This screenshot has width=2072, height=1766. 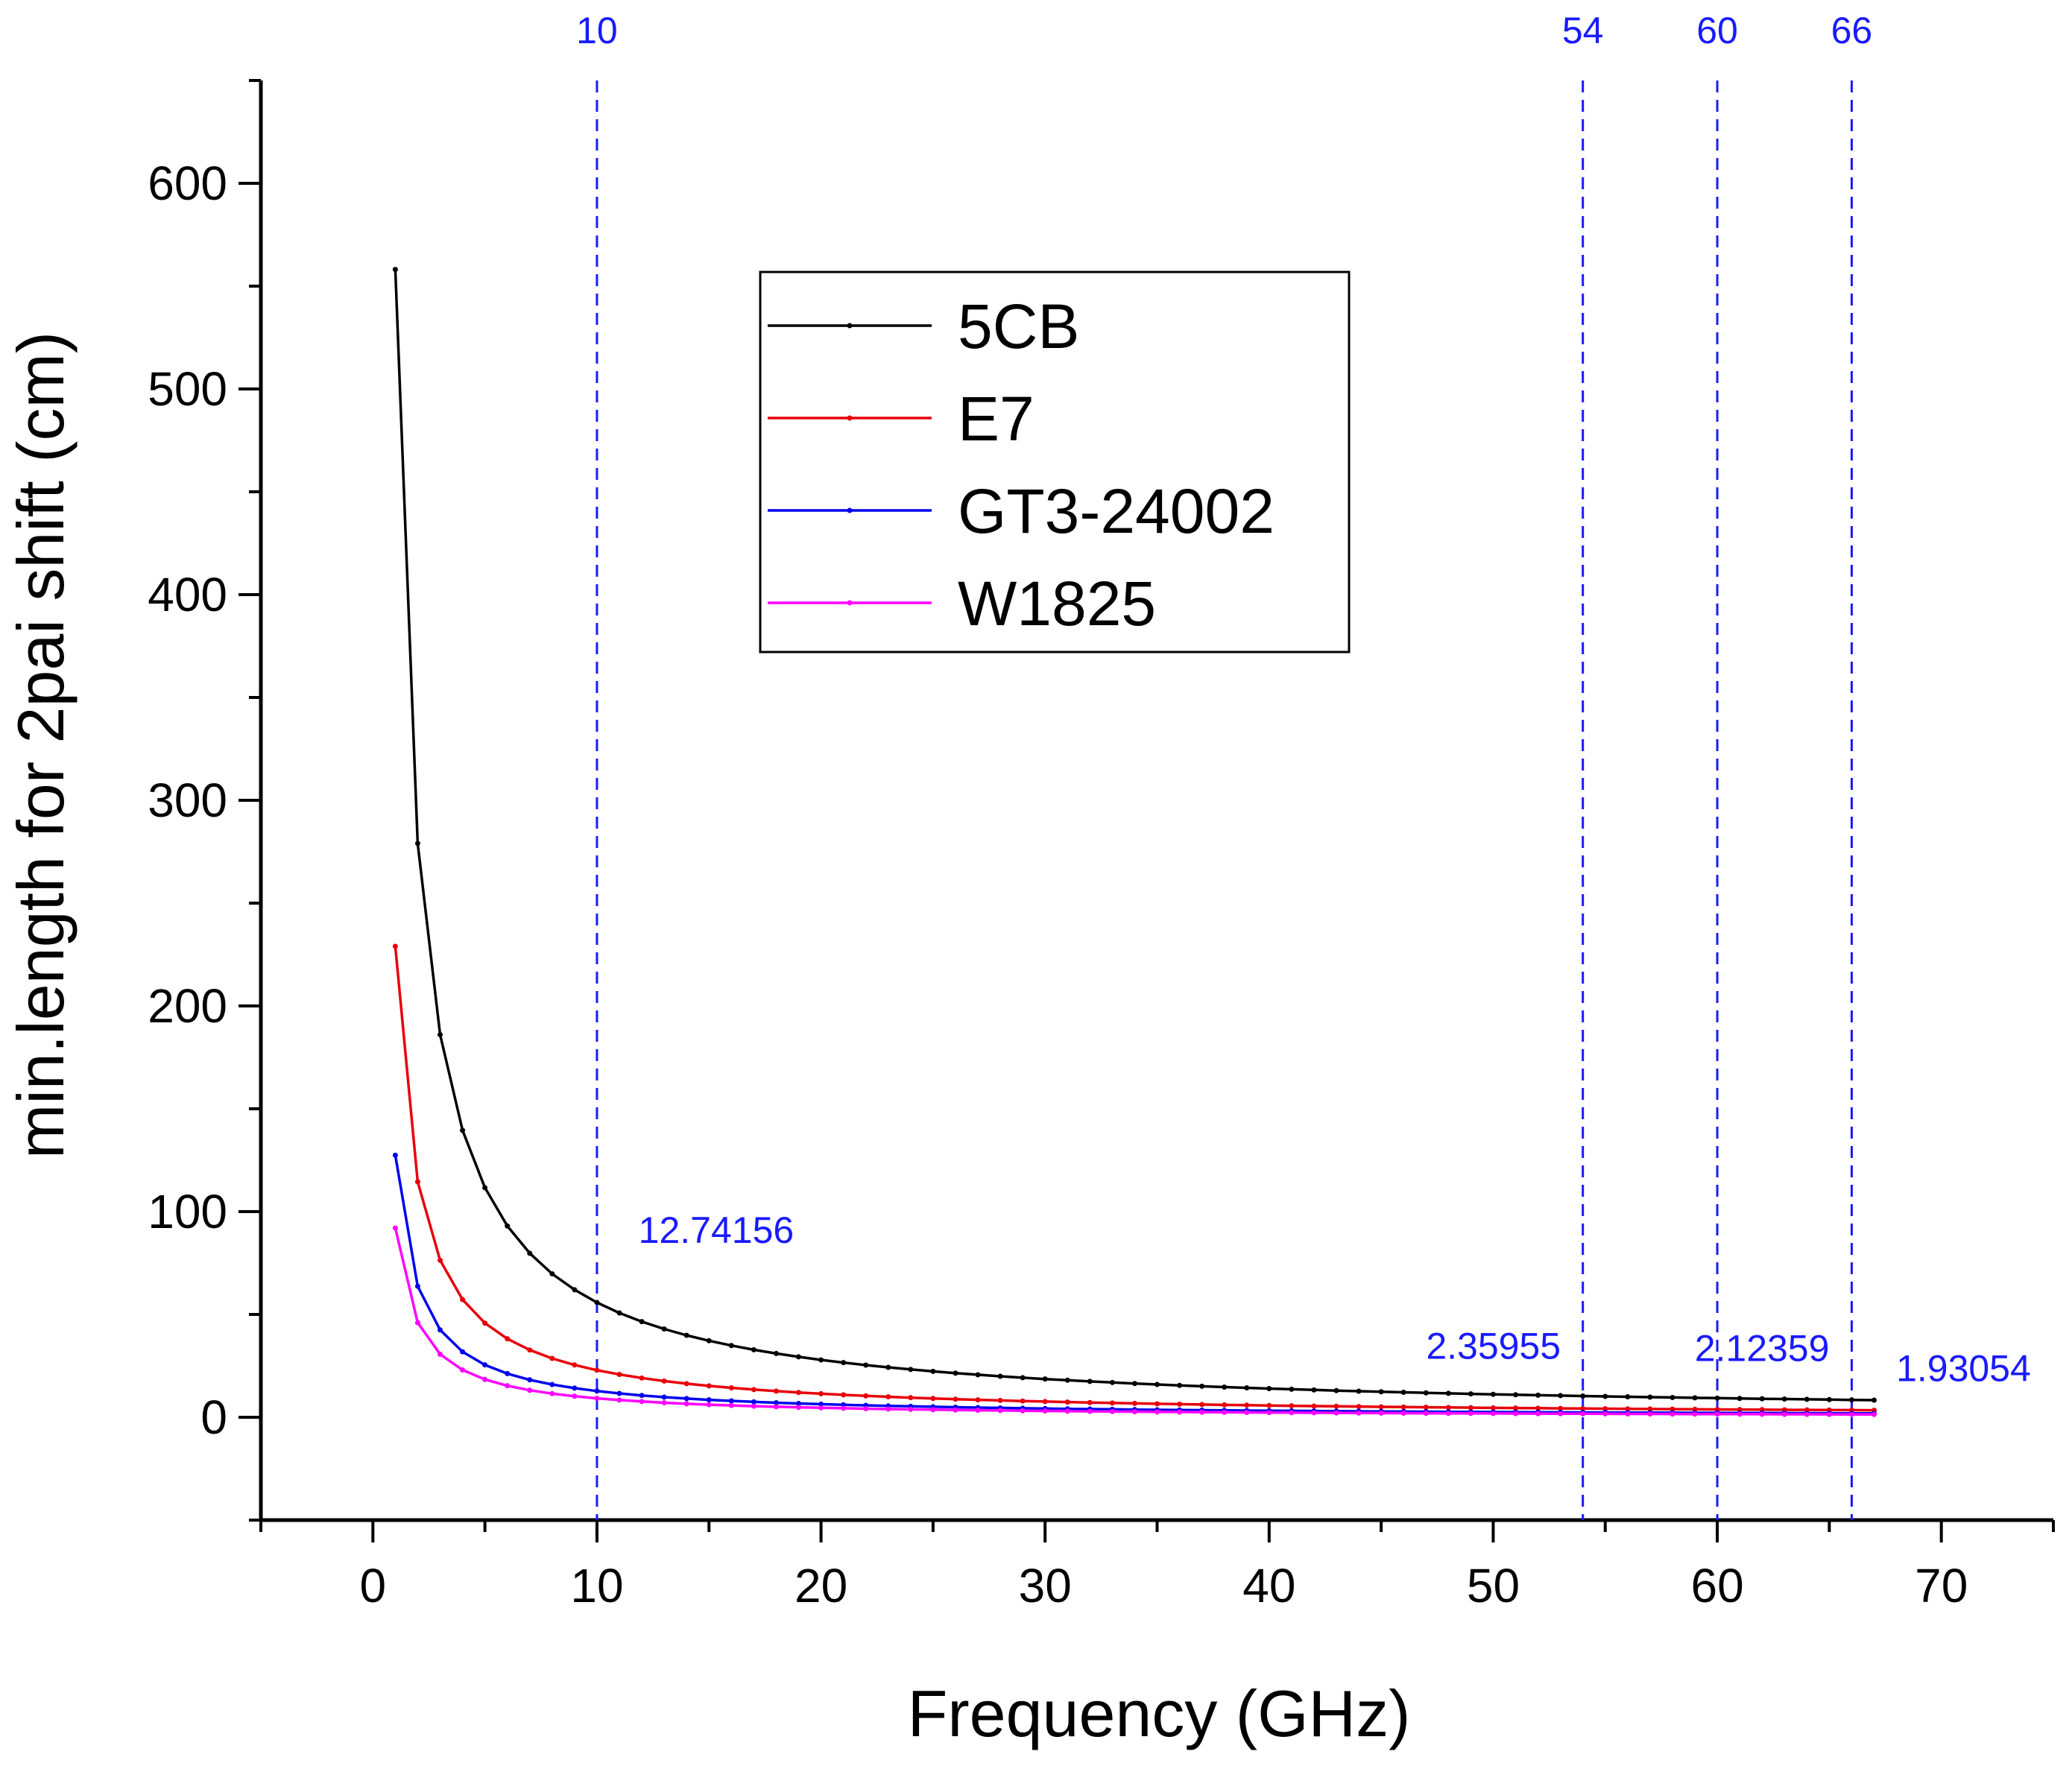 What do you see at coordinates (1116, 511) in the screenshot?
I see `legend-label: GT3-24002` at bounding box center [1116, 511].